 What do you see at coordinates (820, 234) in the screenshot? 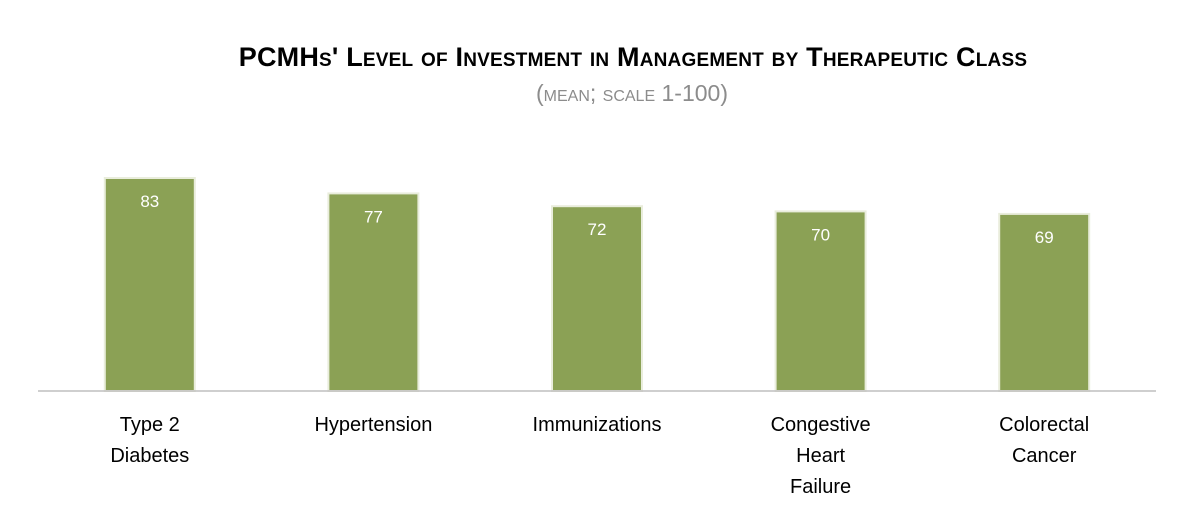
I see `data-label-4: 70` at bounding box center [820, 234].